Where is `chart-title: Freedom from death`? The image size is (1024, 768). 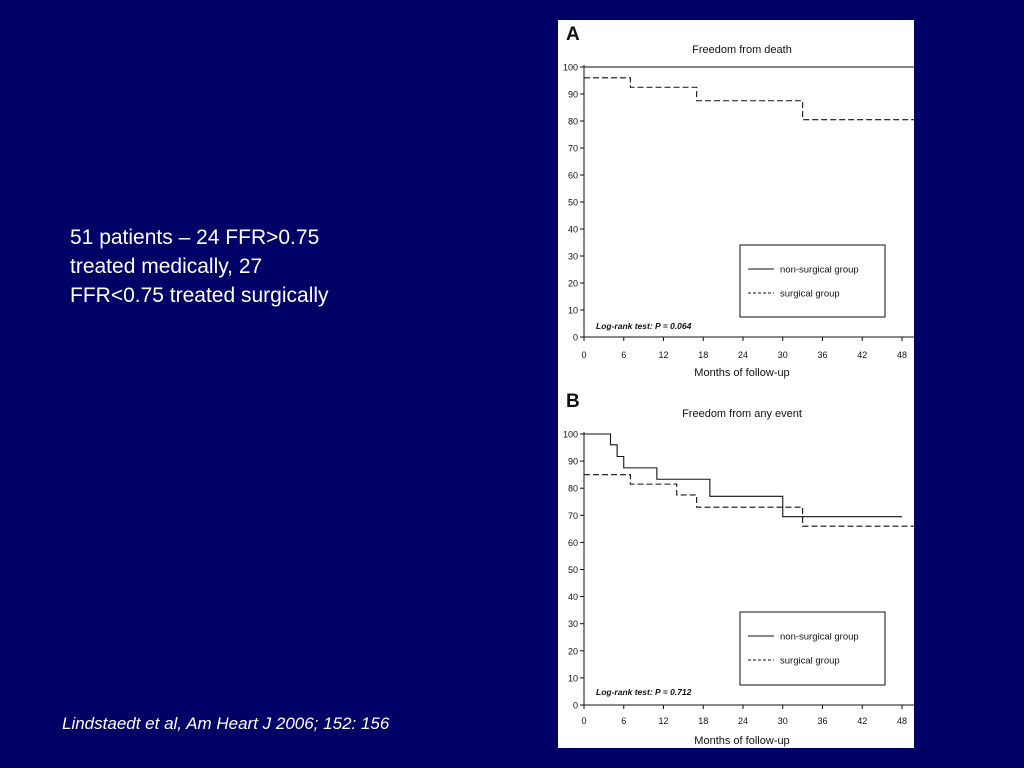
chart-title: Freedom from death is located at coordinates (742, 50).